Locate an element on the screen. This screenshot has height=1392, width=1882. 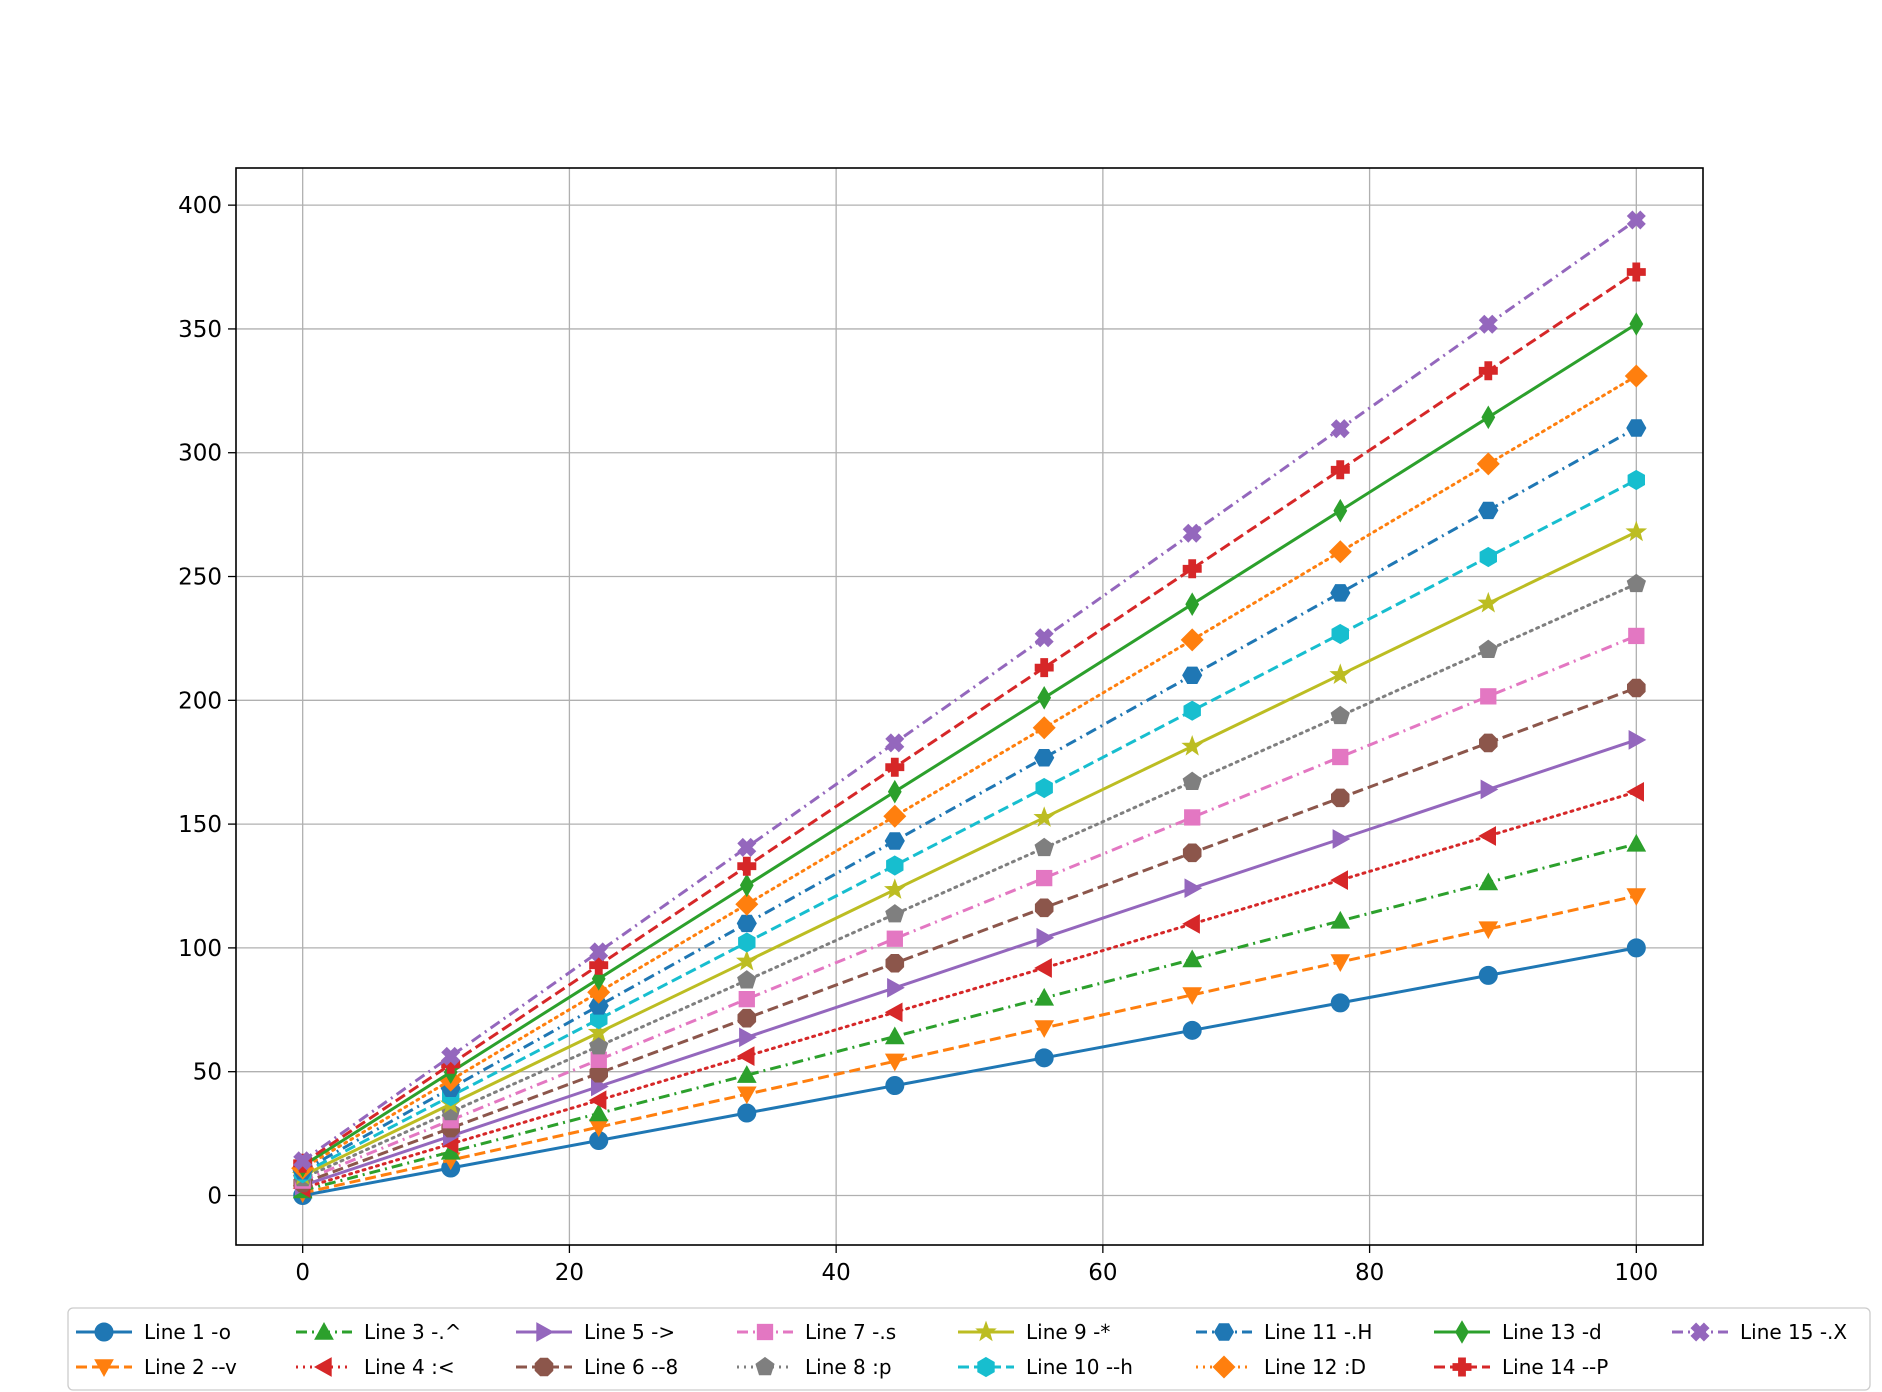
legend-label: Line 3 -.^ is located at coordinates (412, 1332).